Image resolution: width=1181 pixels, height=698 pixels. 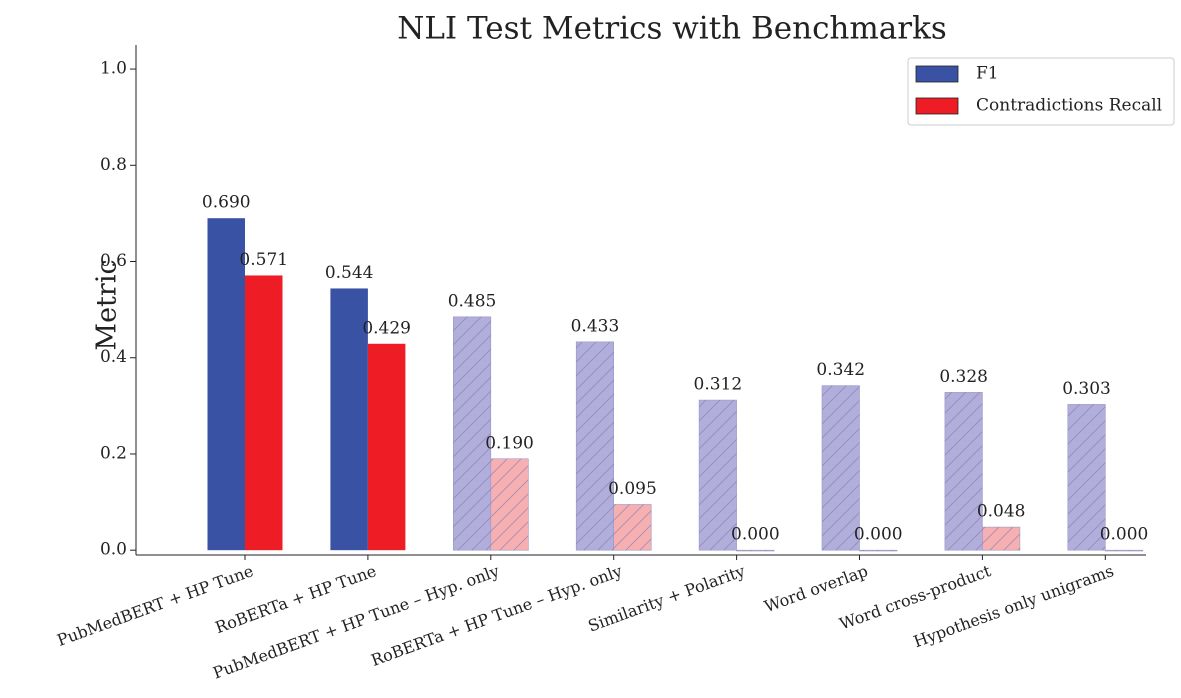 I want to click on x-tick-label: PubMedBERT + HP Tune, so click(x=154, y=605).